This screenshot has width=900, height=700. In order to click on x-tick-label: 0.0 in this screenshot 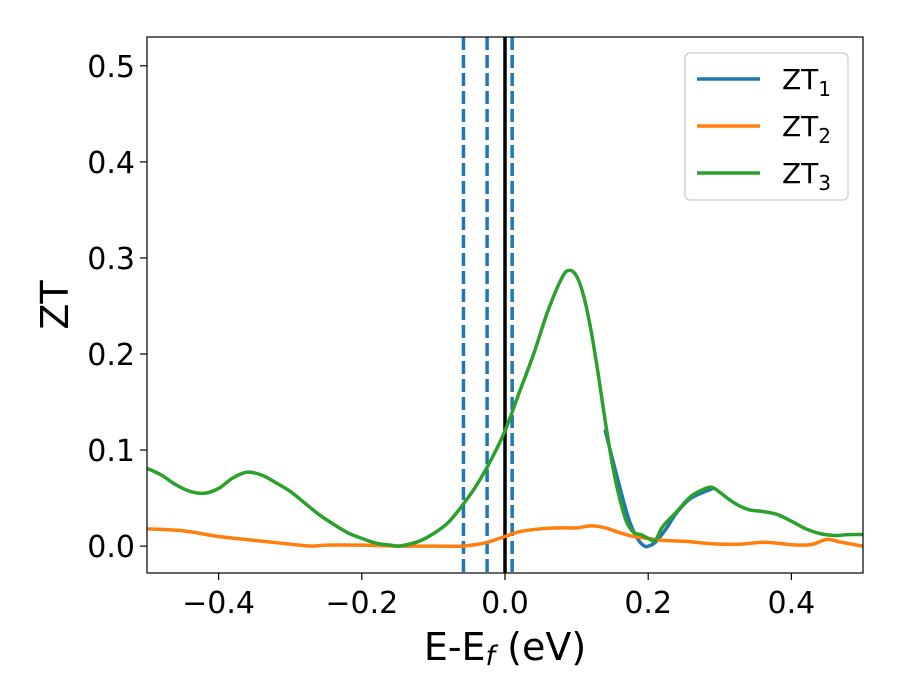, I will do `click(505, 603)`.